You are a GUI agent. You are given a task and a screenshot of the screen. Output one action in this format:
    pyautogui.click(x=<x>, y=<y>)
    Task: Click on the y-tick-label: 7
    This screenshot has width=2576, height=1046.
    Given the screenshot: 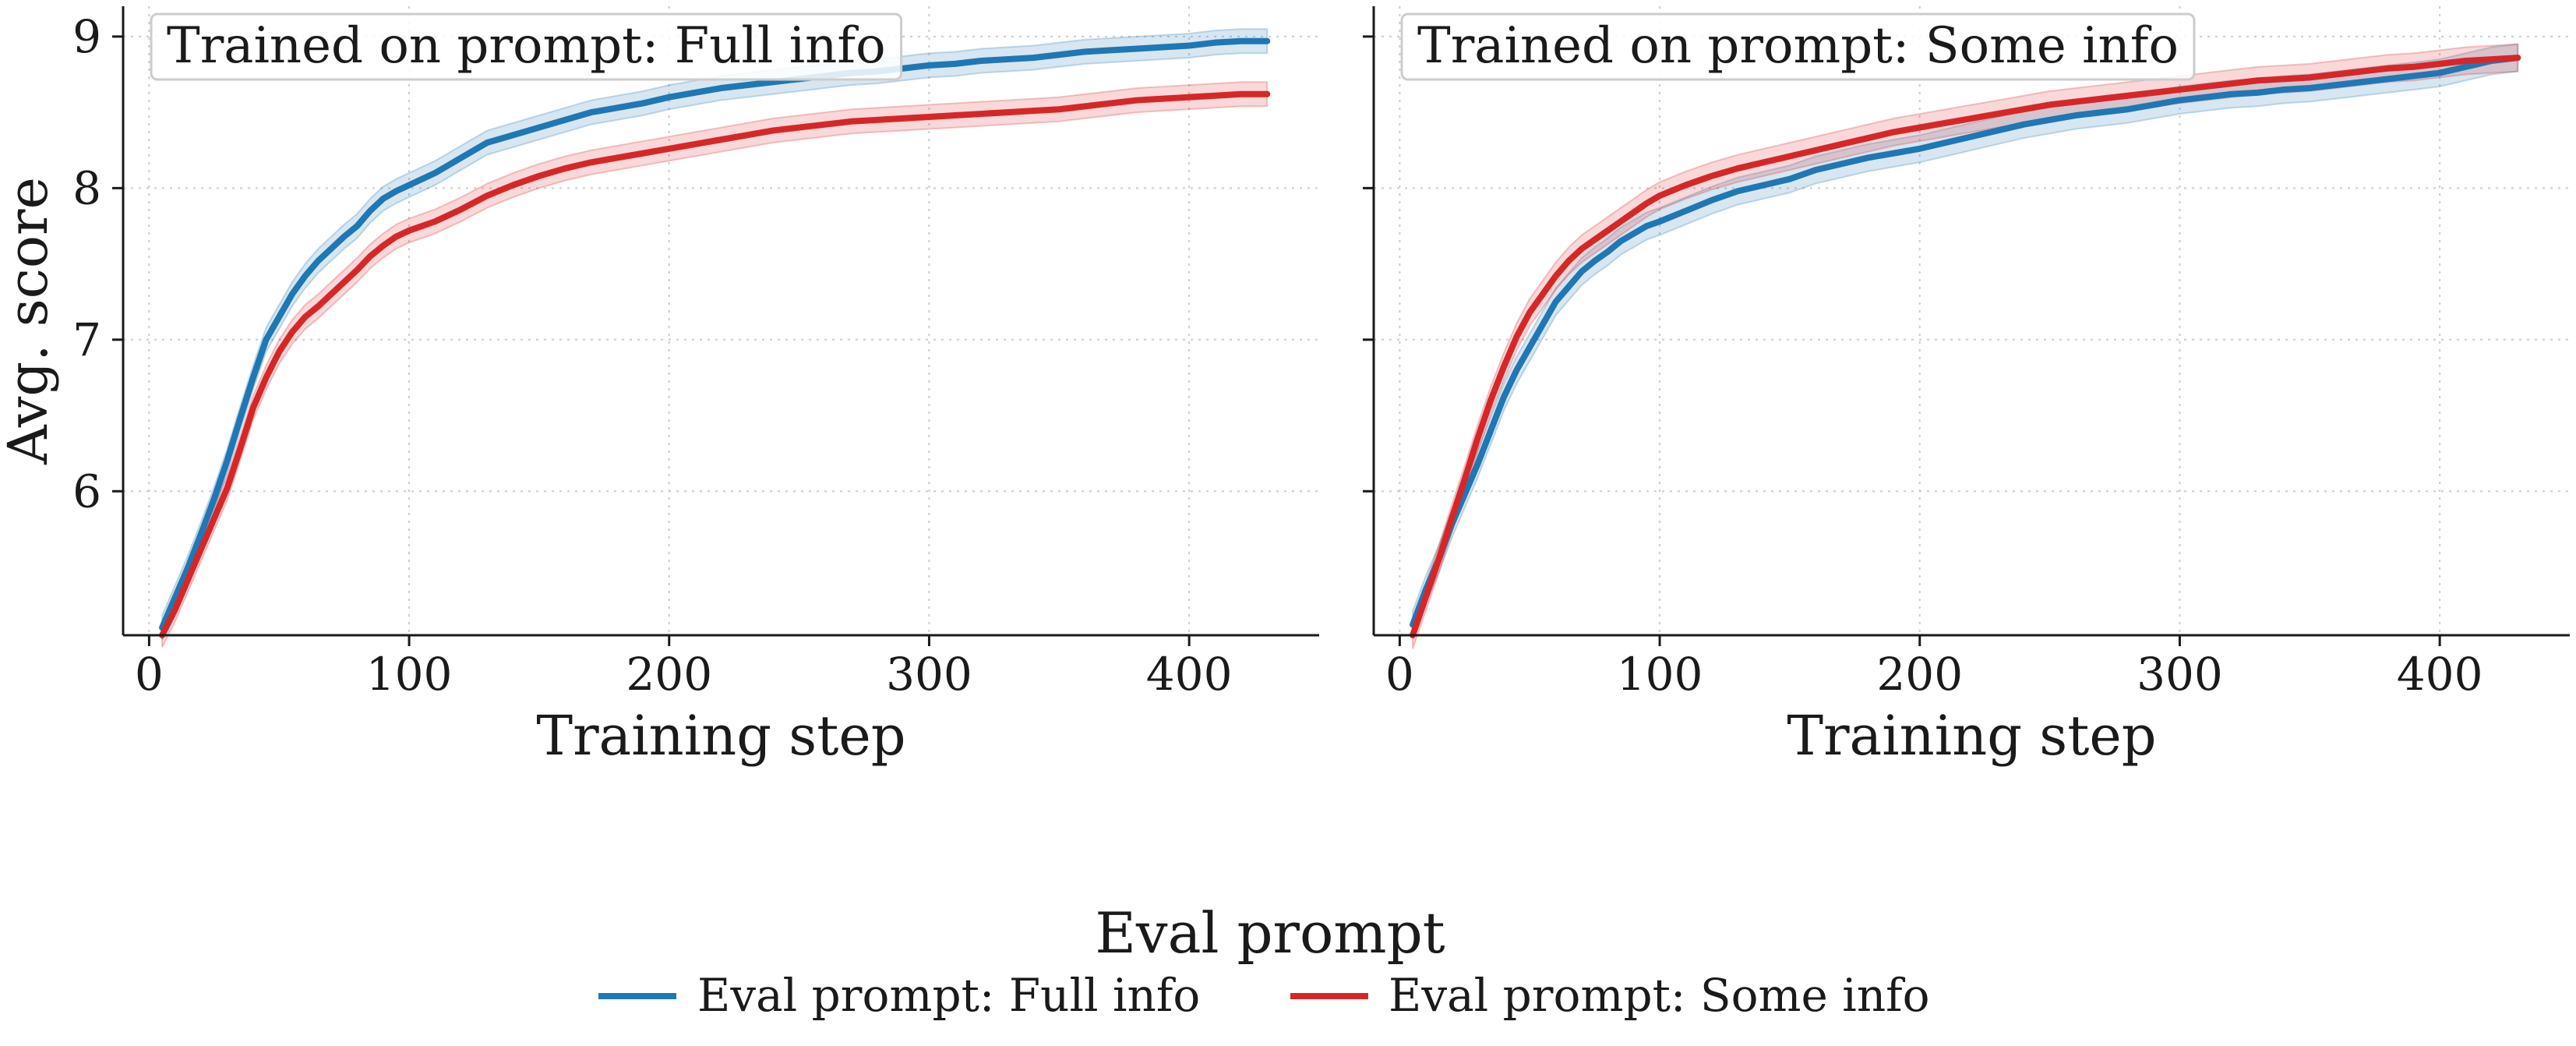 What is the action you would take?
    pyautogui.click(x=86, y=339)
    